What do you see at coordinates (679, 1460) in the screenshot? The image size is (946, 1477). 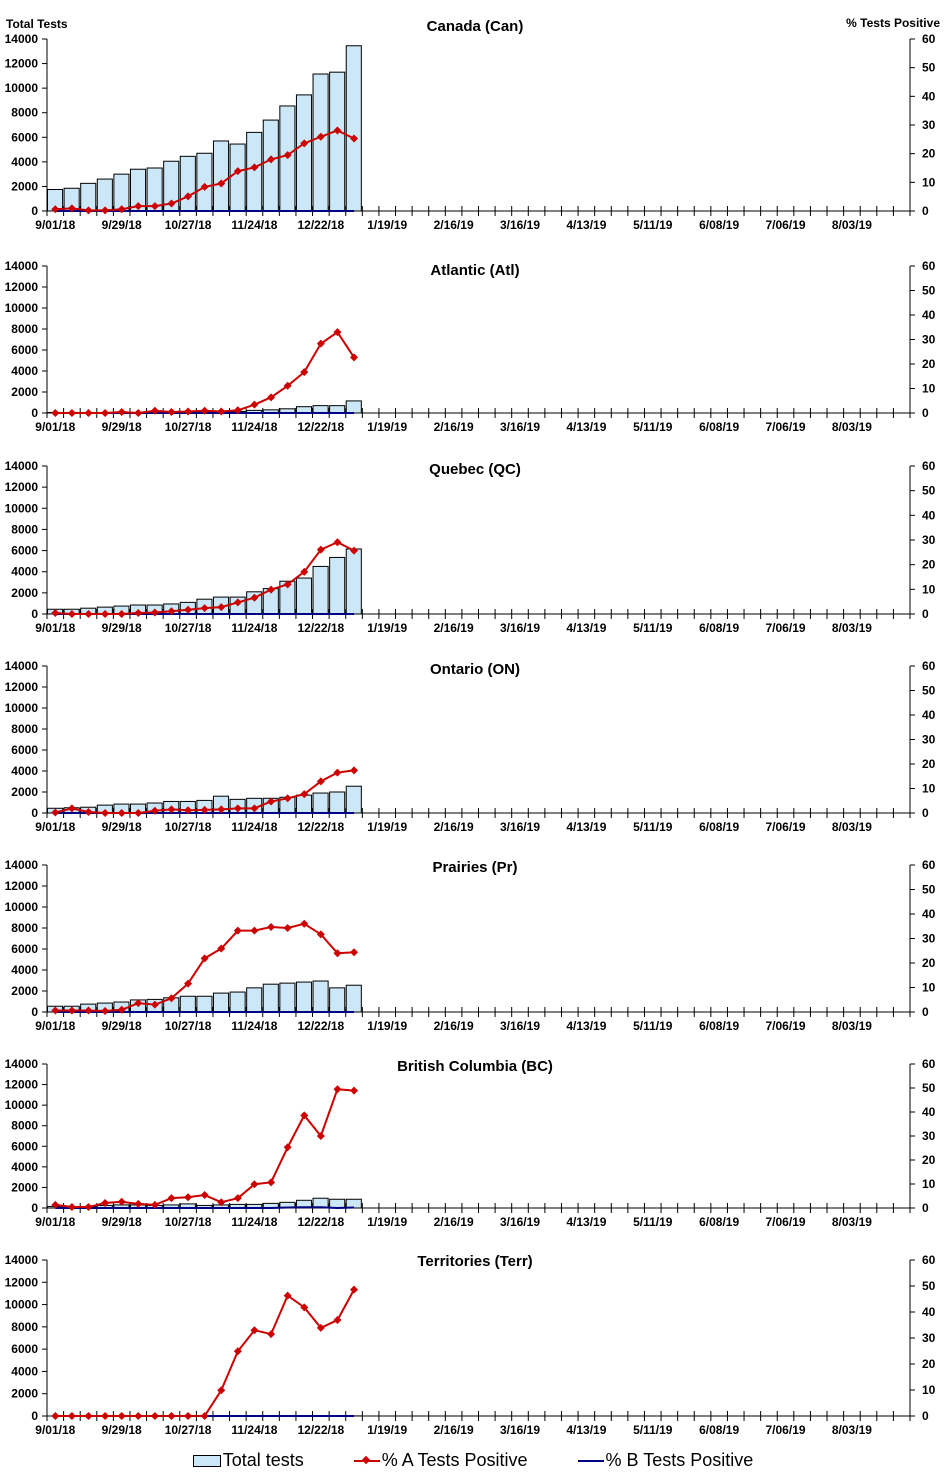 I see `legend-label: % B Tests Positive` at bounding box center [679, 1460].